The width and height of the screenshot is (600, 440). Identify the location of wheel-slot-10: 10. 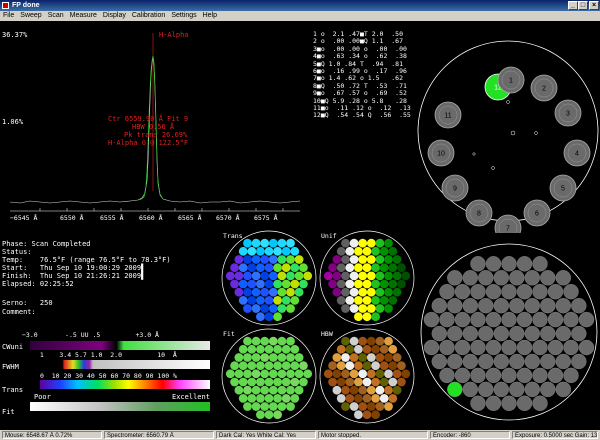
(441, 153).